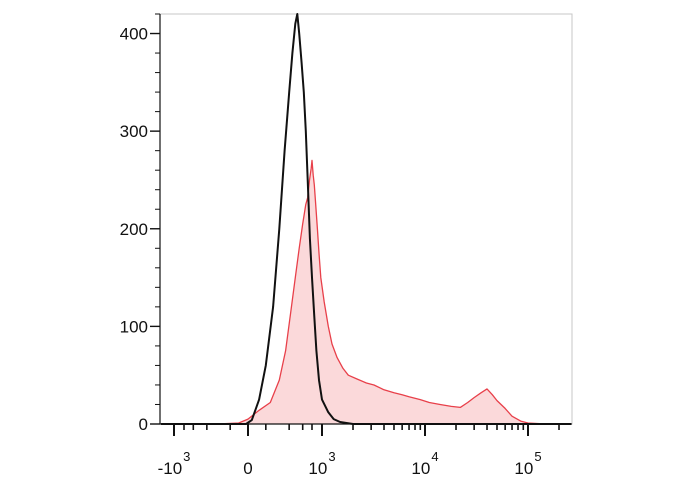 This screenshot has height=490, width=688. Describe the element at coordinates (134, 34) in the screenshot. I see `y-tick-label: 400` at that location.